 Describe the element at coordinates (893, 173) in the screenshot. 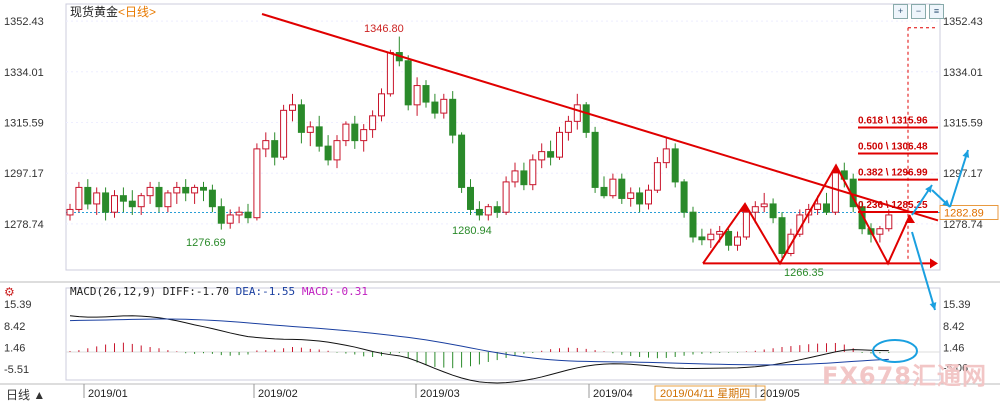

I see `fib-level-label: 0.382 \ 1296.99` at that location.